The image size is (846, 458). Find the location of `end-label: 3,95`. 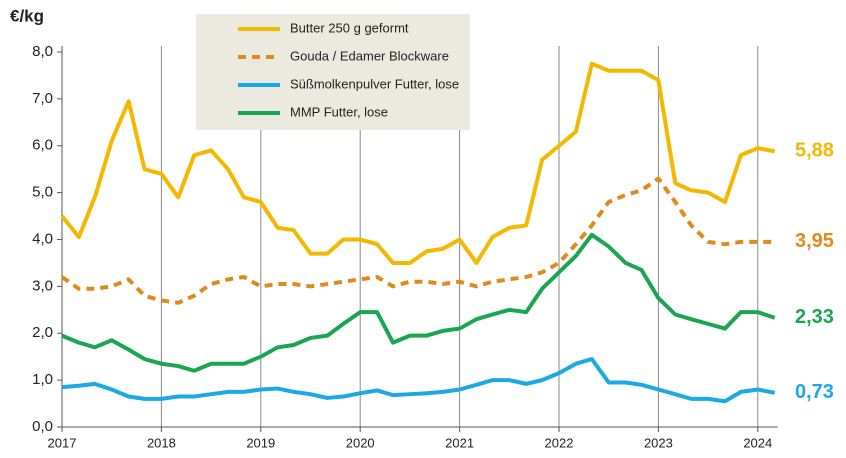

end-label: 3,95 is located at coordinates (814, 241).